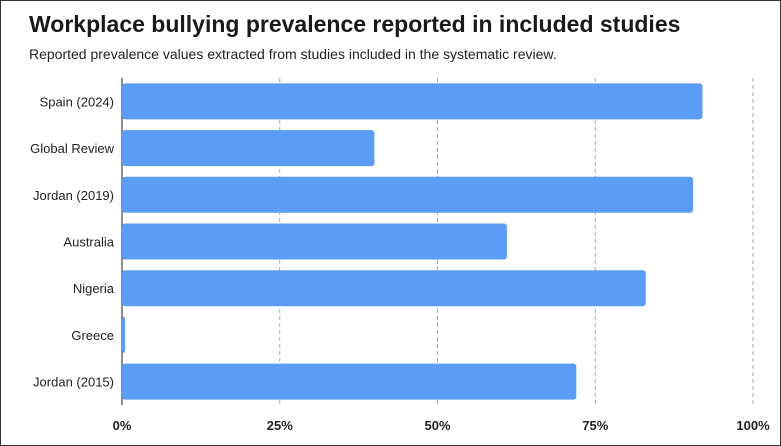 This screenshot has height=446, width=781. Describe the element at coordinates (753, 425) in the screenshot. I see `x-tick-label: 100%` at that location.